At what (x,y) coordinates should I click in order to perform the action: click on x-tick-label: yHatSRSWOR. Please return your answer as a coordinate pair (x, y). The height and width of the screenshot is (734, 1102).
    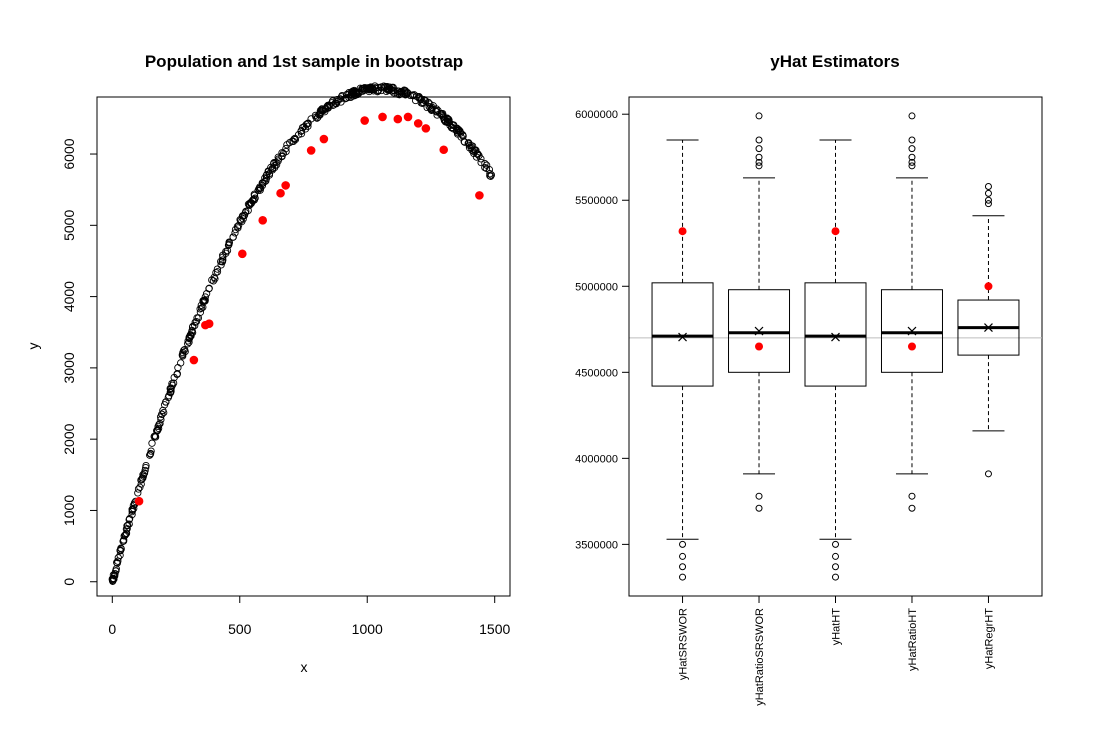
    Looking at the image, I should click on (684, 644).